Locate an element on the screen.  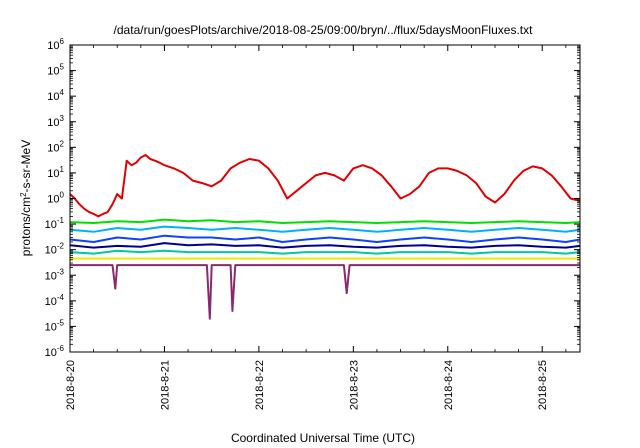
y-axis-label-sup: 2 is located at coordinates (23, 194).